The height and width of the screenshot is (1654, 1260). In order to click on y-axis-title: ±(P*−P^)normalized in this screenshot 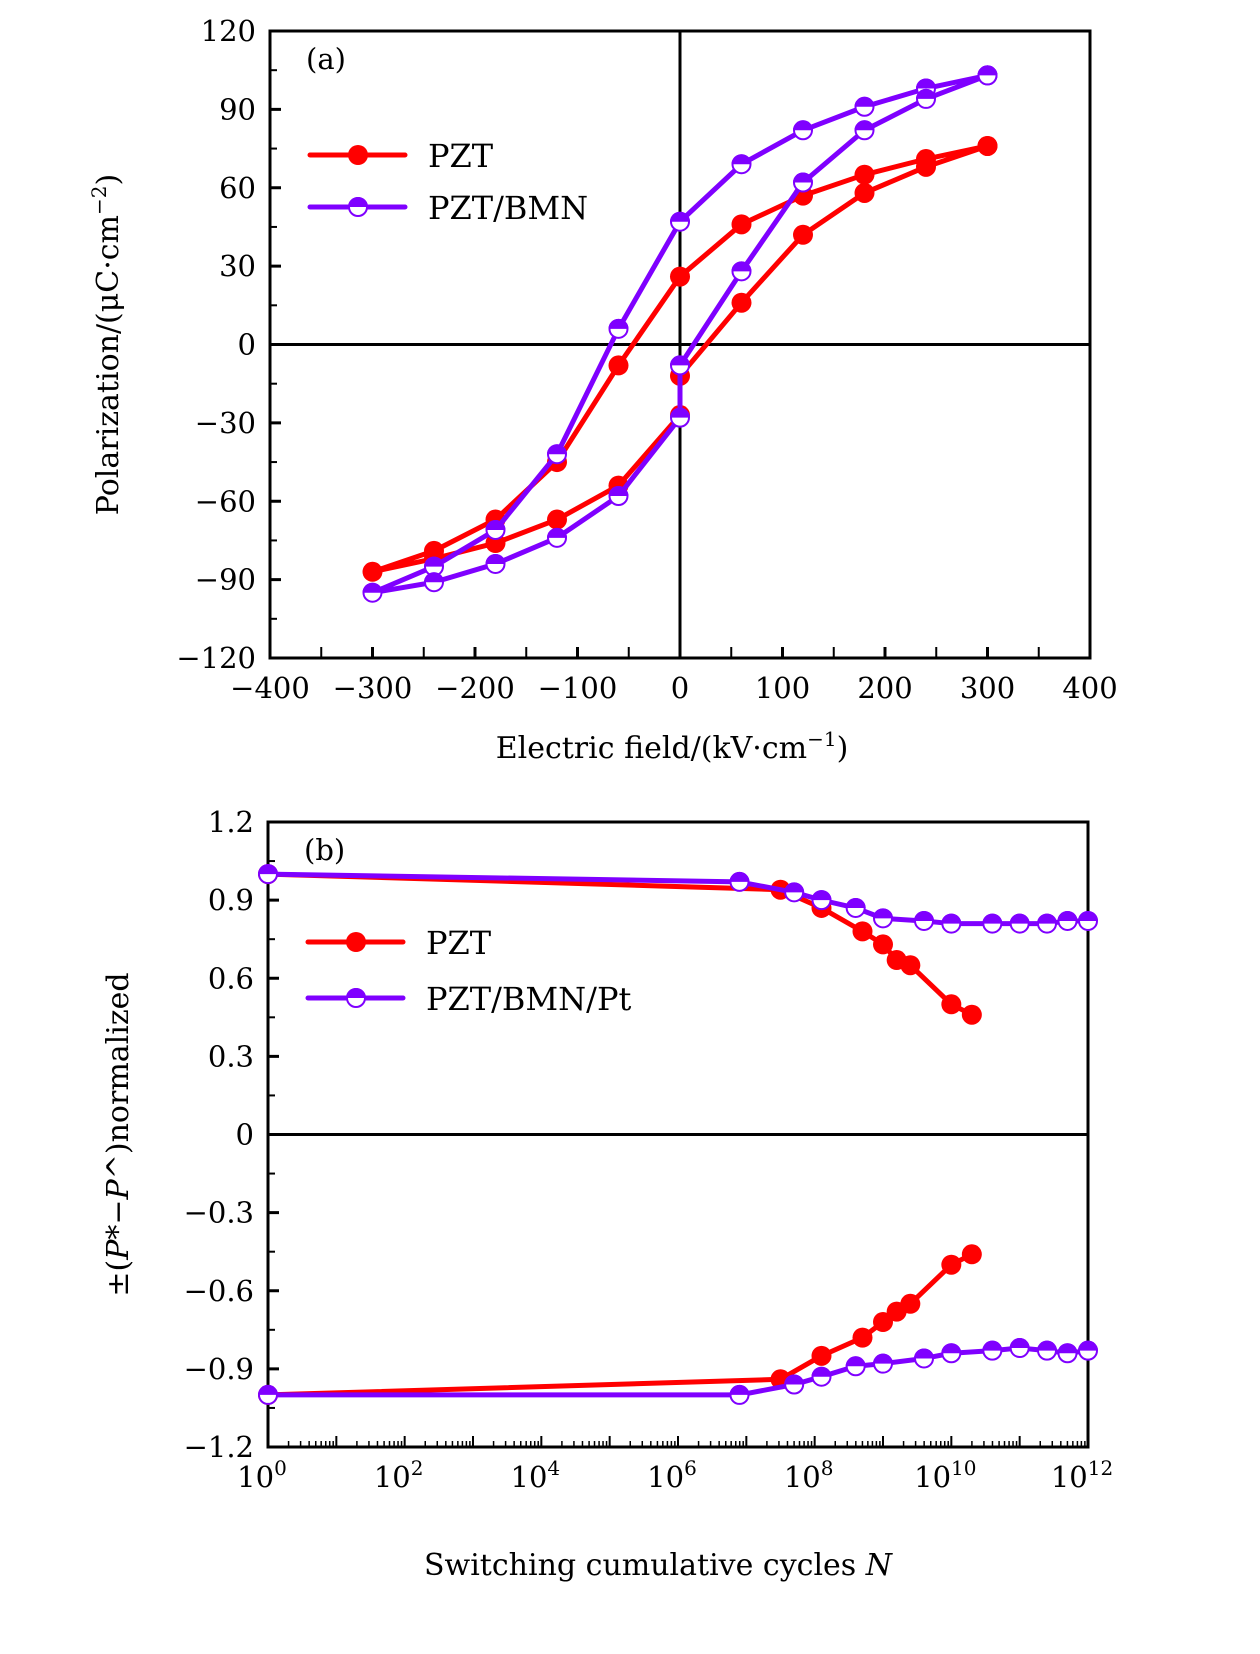, I will do `click(118, 1134)`.